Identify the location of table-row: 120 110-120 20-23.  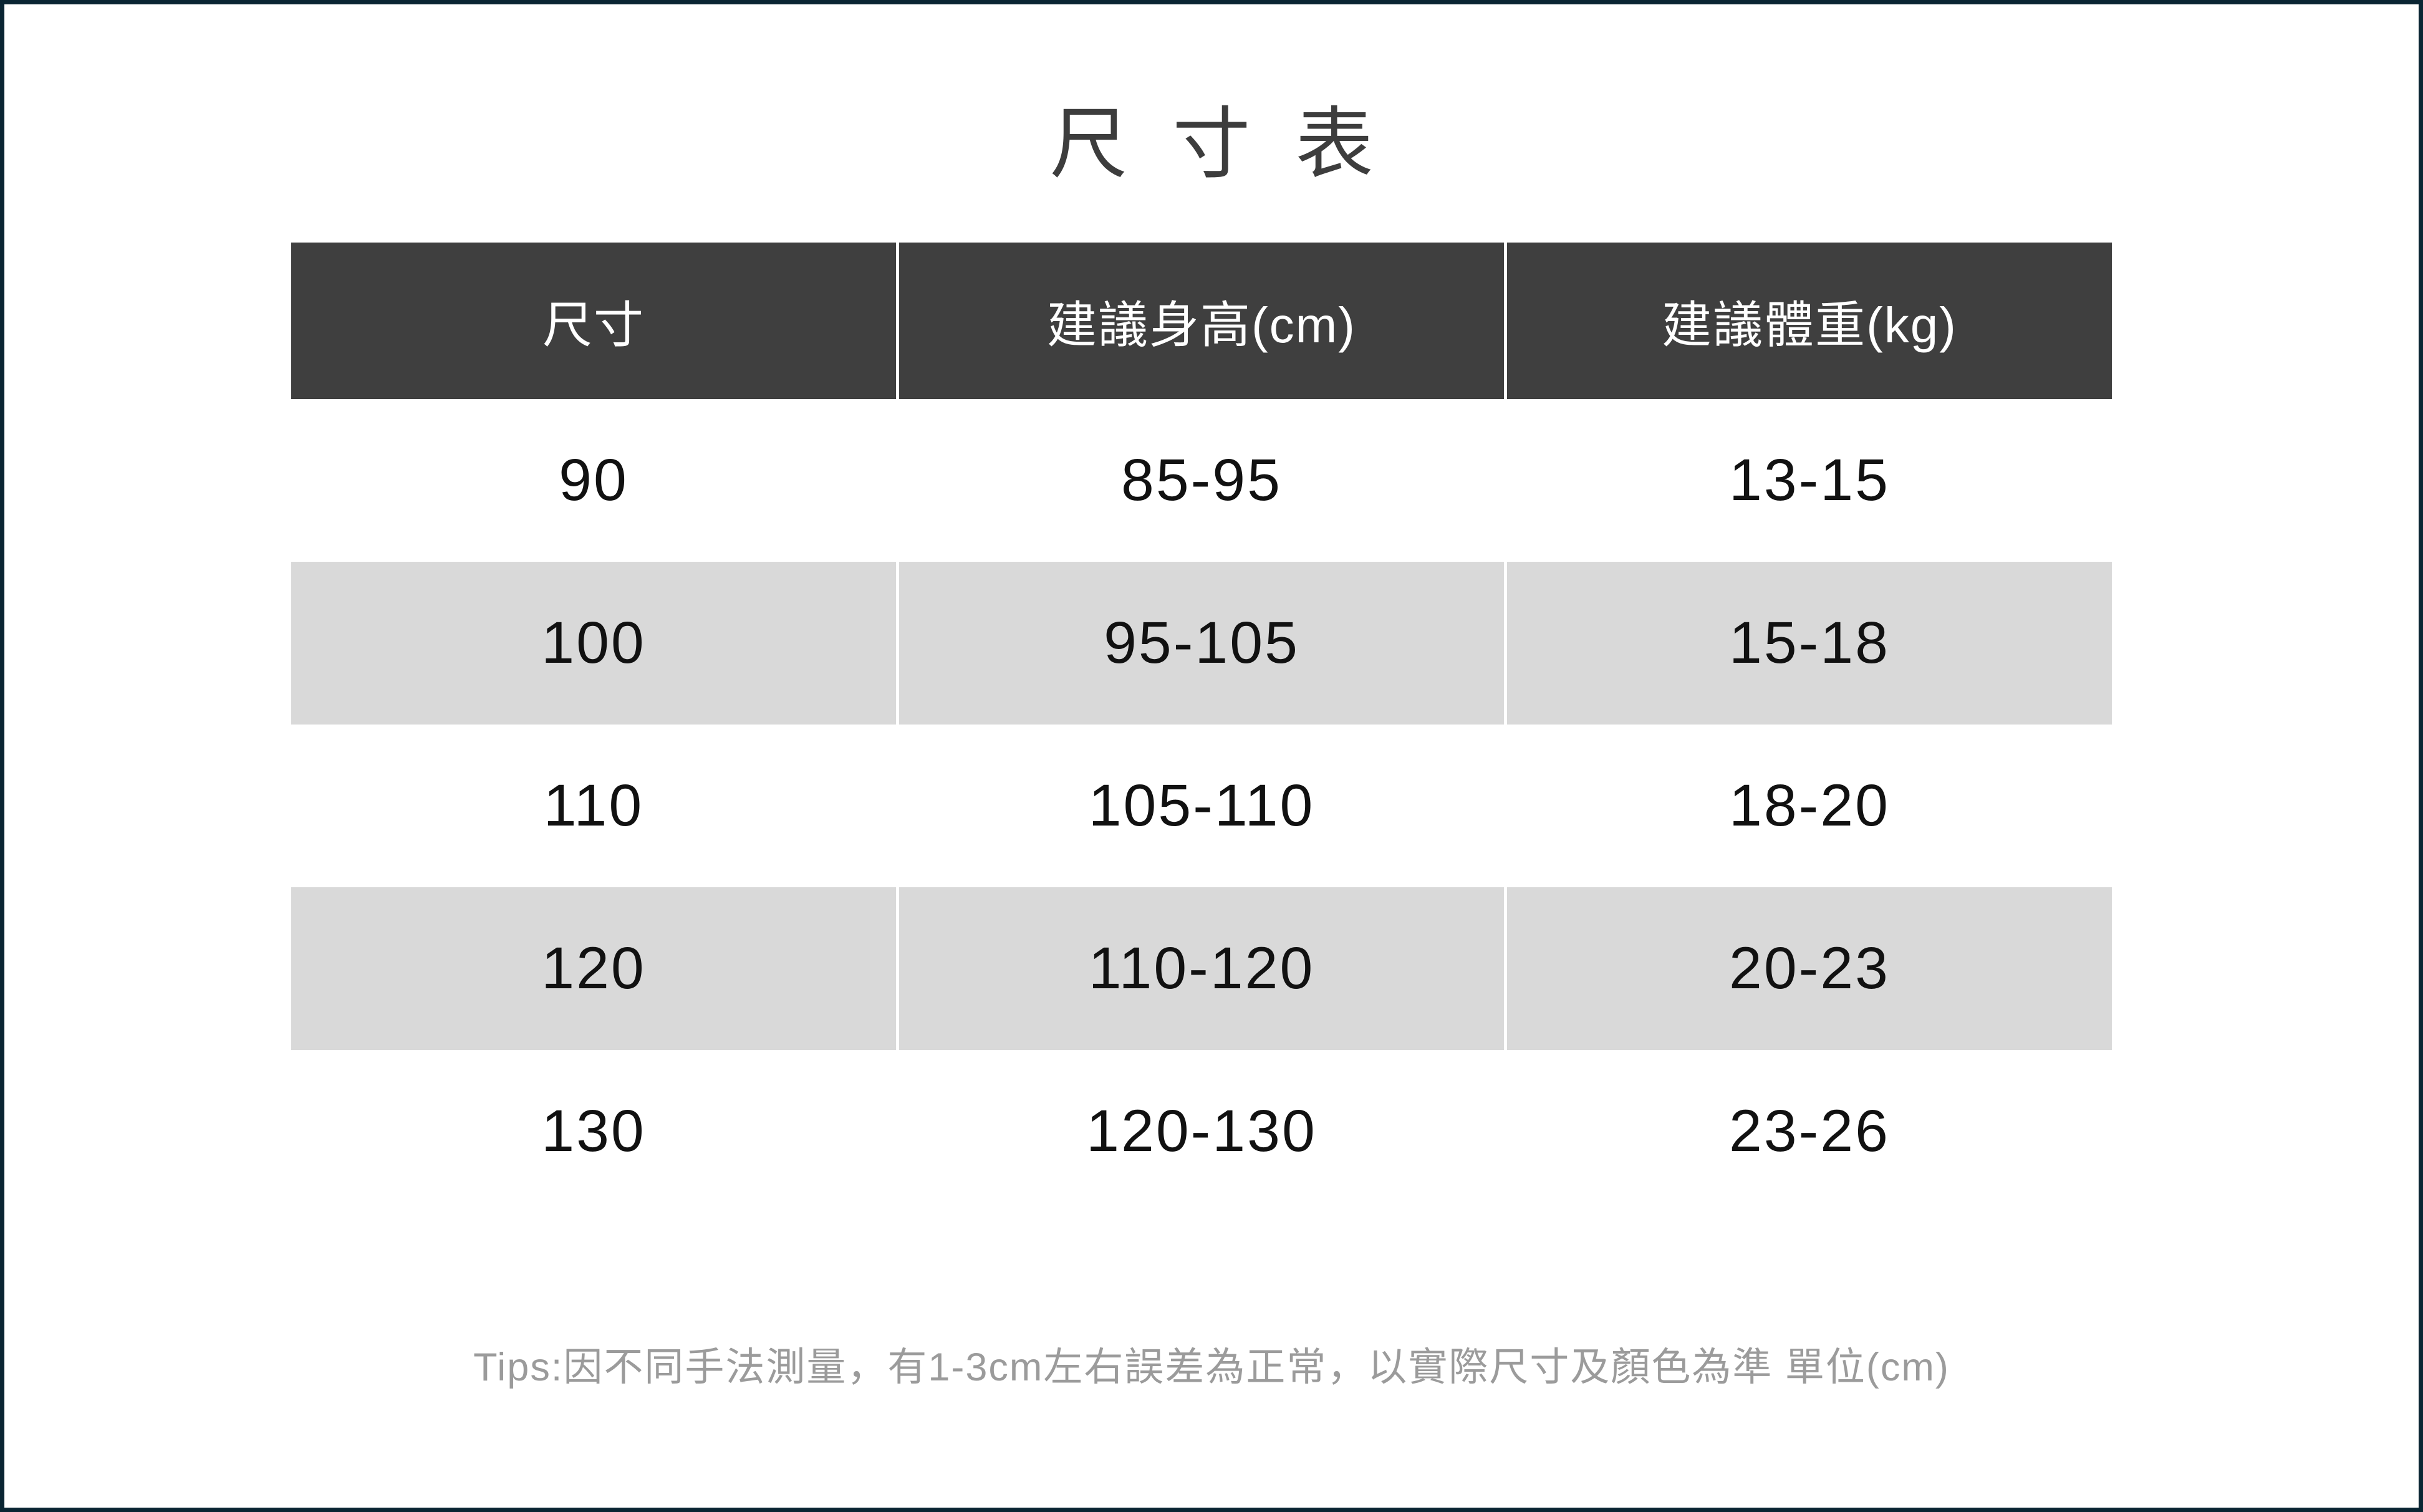
(1201, 968).